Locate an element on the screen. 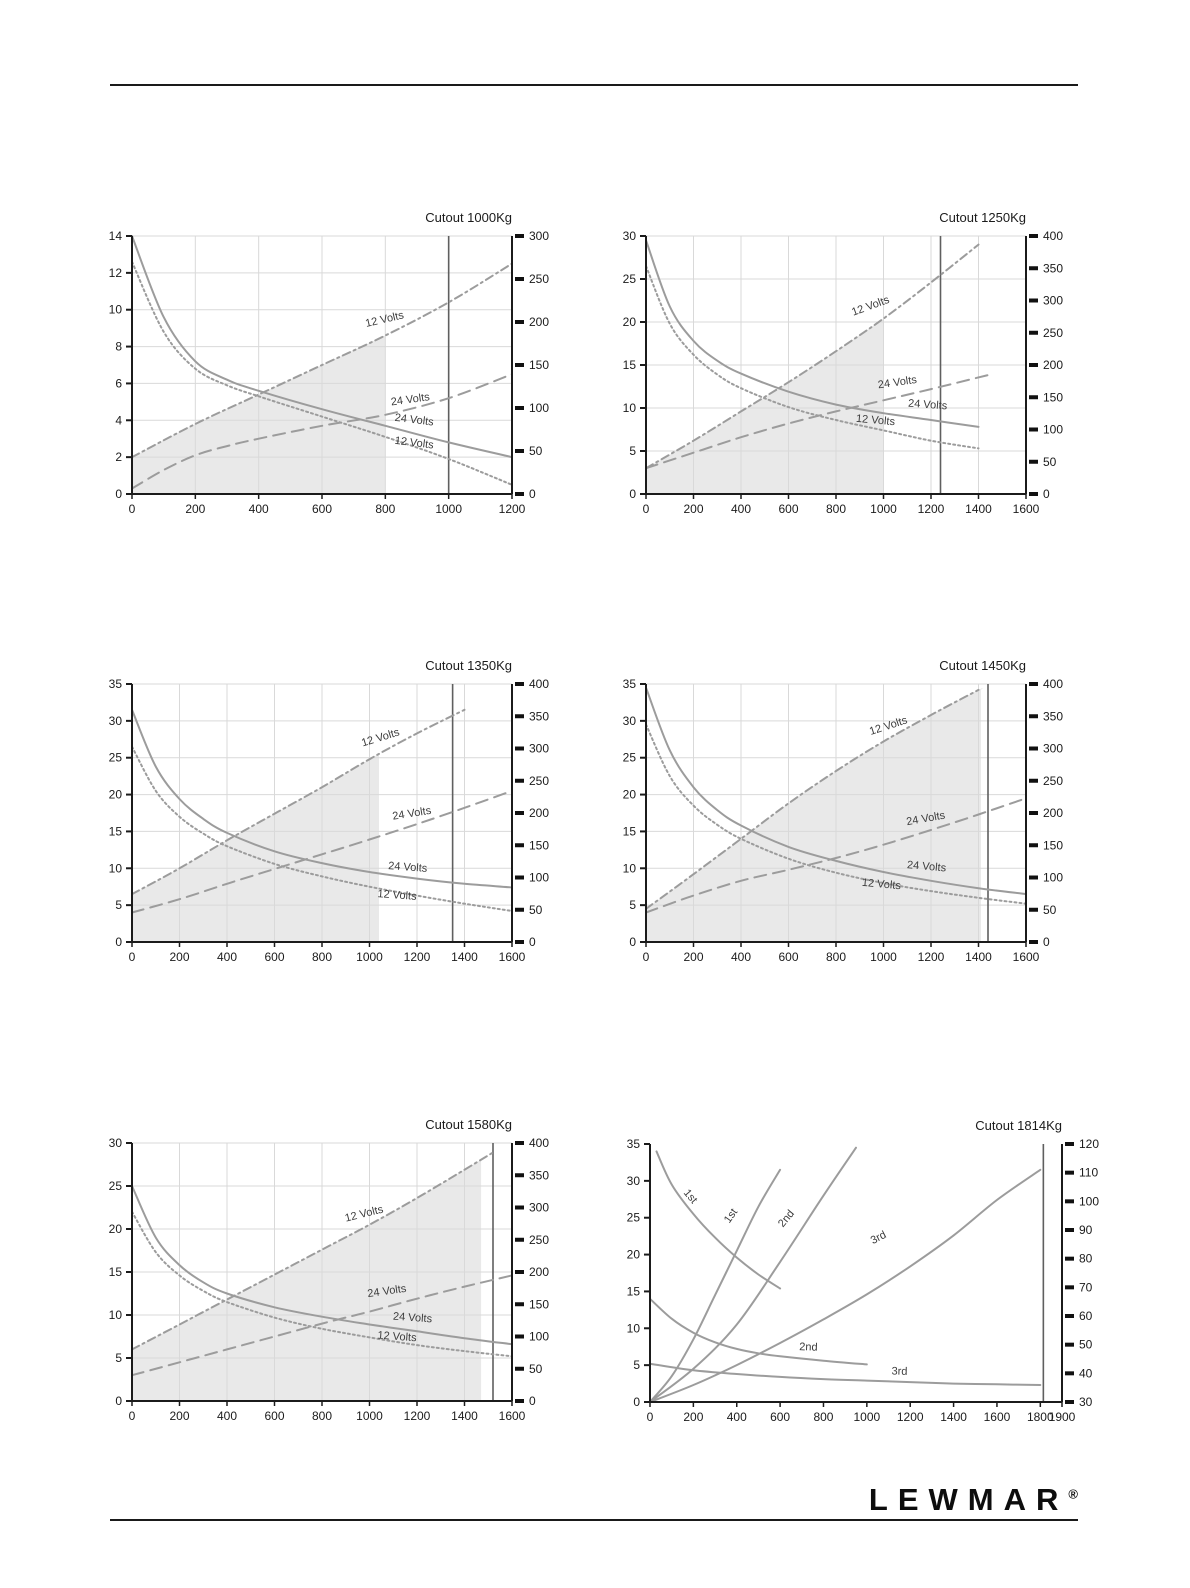  svg-text: 35 is located at coordinates (116, 684).